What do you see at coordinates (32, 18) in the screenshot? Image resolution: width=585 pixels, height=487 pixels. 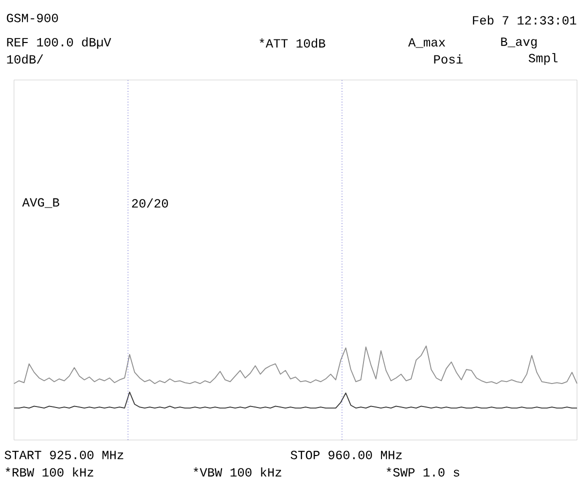 I see `chart-title: GSM-900` at bounding box center [32, 18].